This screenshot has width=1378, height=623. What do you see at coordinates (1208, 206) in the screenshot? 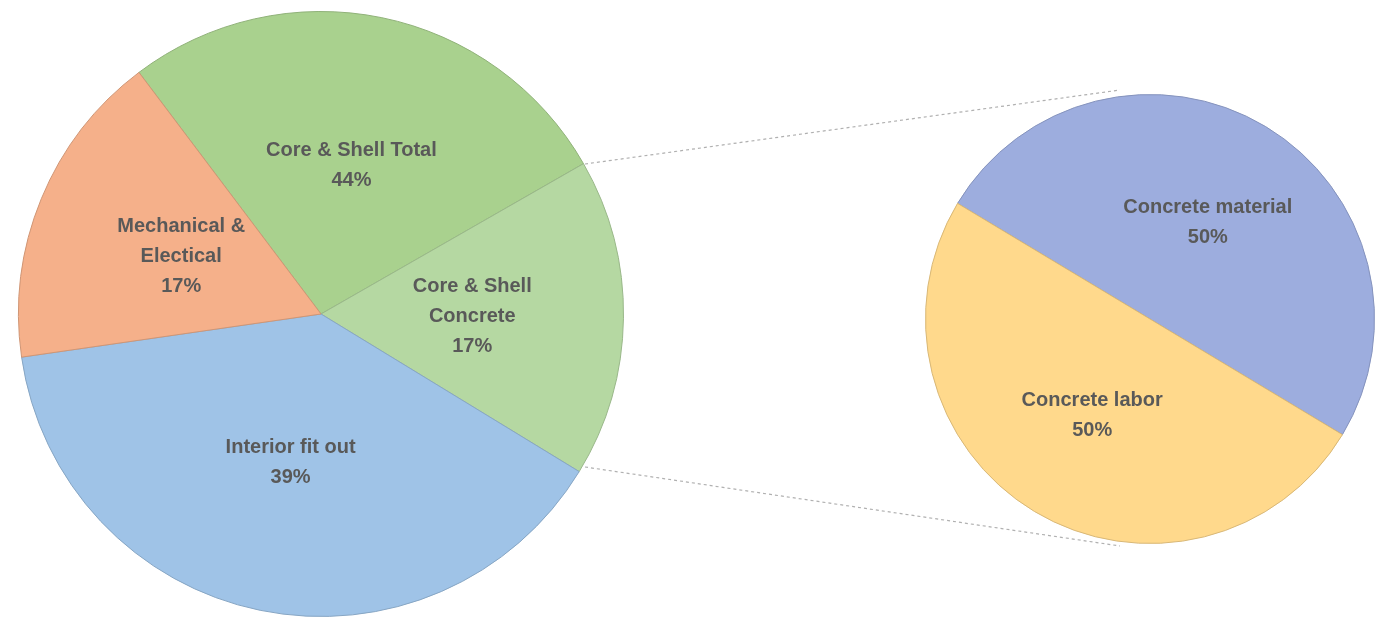
I see `slice-label: Concrete material` at bounding box center [1208, 206].